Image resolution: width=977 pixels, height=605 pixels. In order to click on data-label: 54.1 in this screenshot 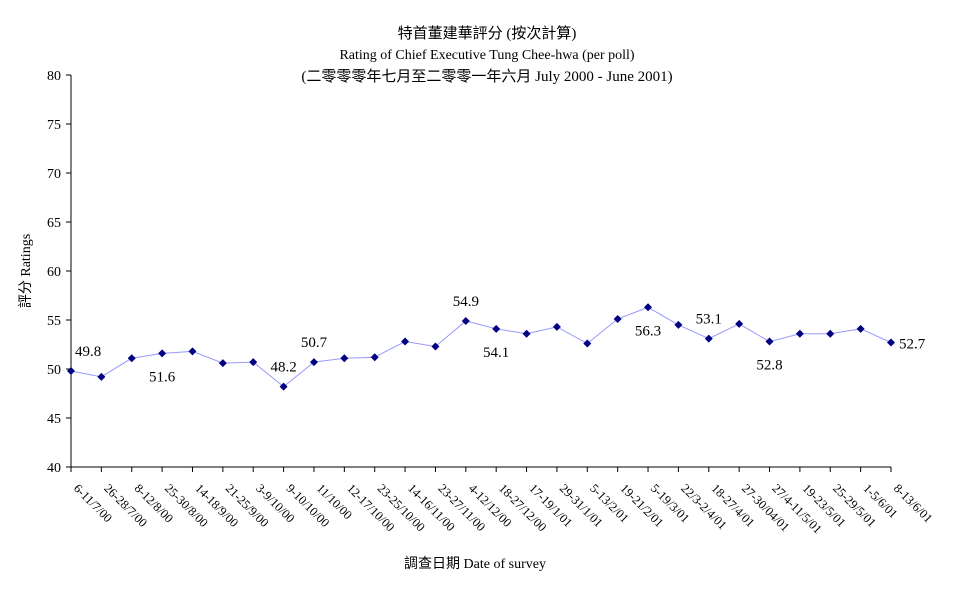, I will do `click(496, 353)`.